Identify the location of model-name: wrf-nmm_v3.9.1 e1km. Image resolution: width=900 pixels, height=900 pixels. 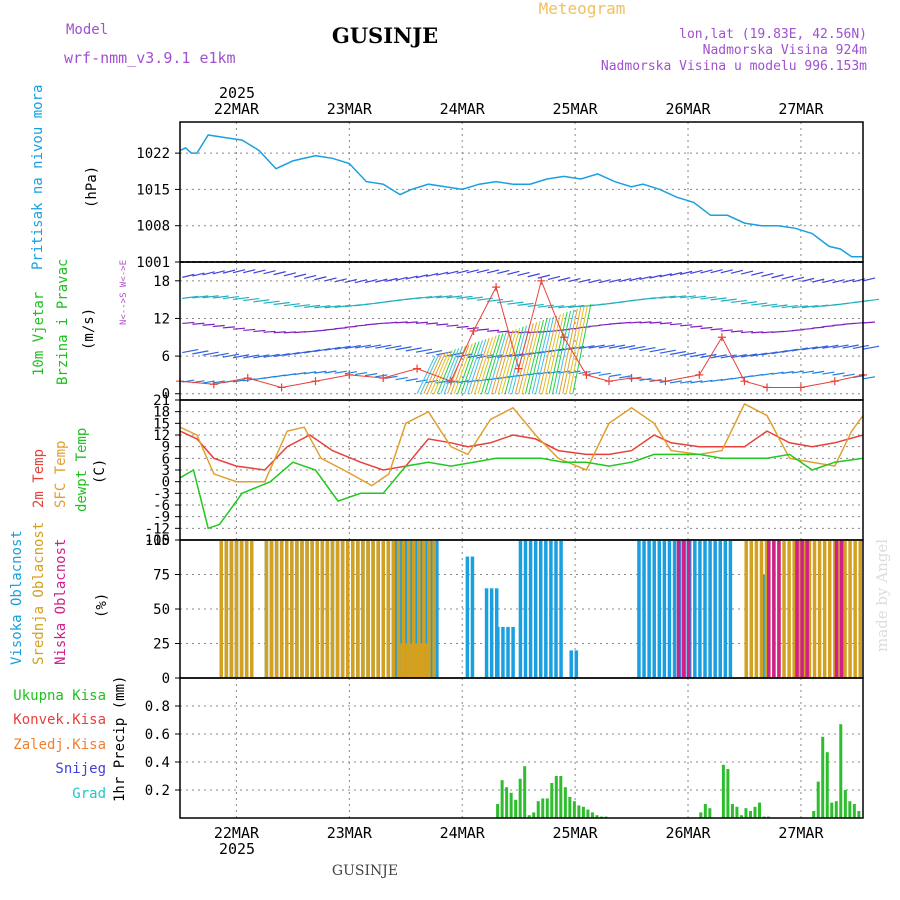
(150, 58).